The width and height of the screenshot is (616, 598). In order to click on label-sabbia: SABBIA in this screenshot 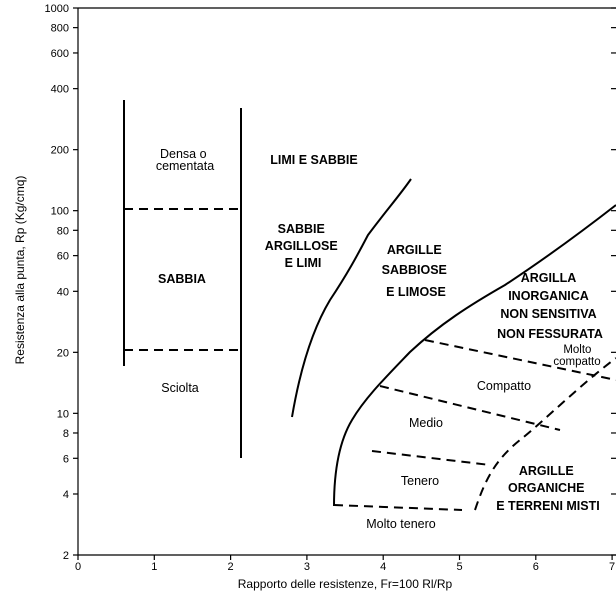, I will do `click(182, 279)`.